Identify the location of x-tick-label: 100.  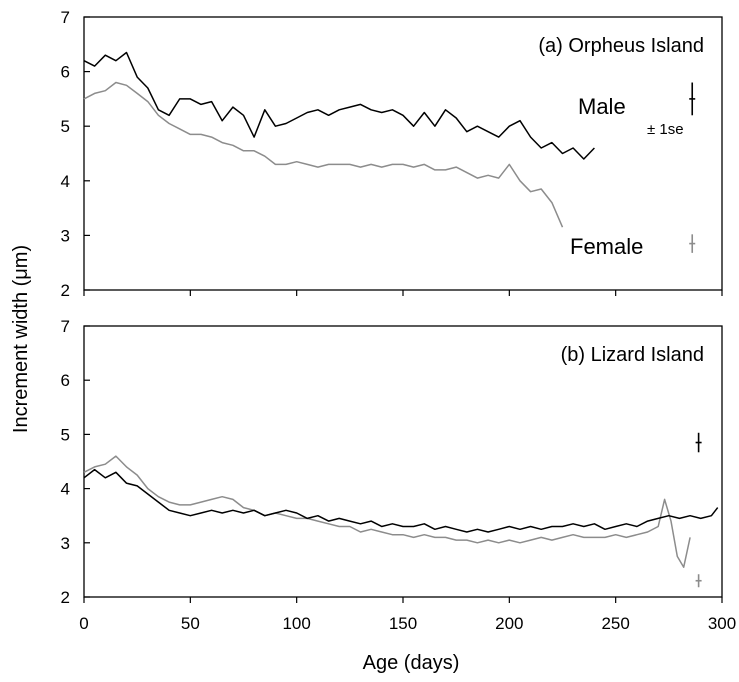
(296, 623).